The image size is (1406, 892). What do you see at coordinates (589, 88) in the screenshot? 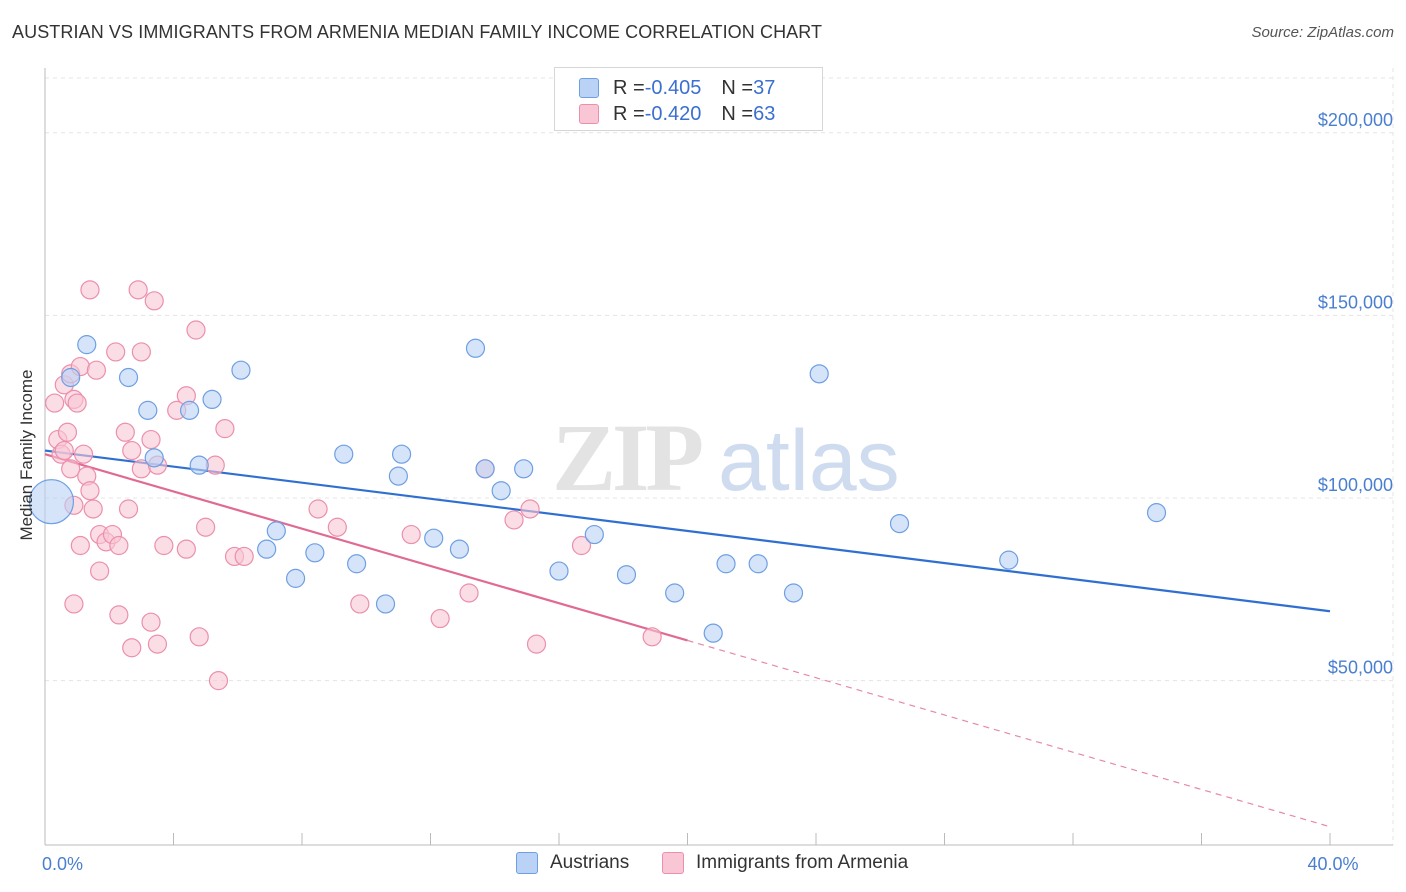
I see `legend-swatch-austrians` at bounding box center [589, 88].